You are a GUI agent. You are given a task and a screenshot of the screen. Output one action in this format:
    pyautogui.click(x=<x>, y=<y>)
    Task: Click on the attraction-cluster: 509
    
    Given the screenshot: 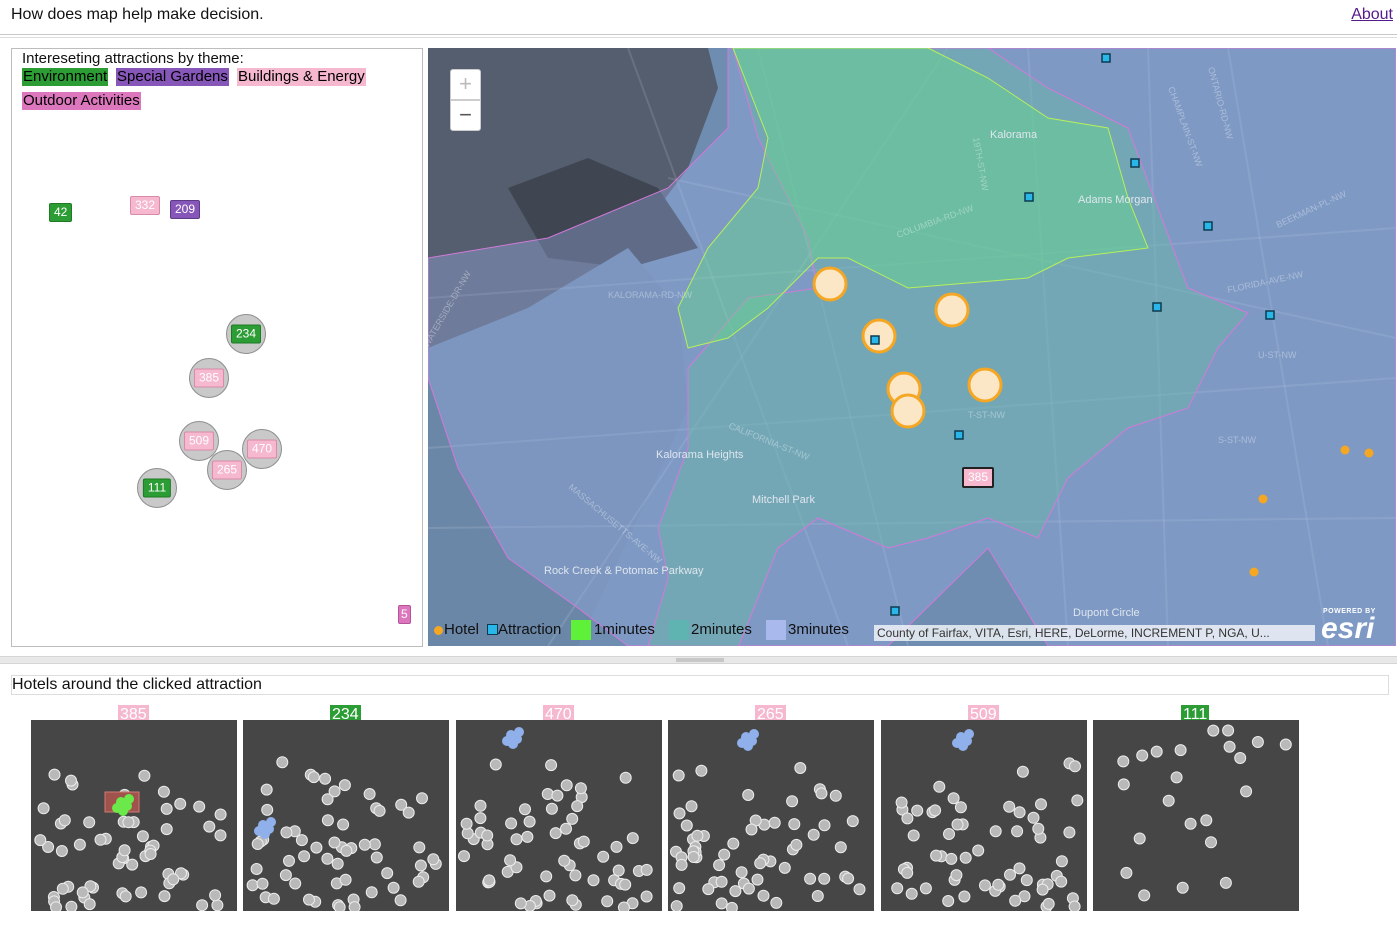 What is the action you would take?
    pyautogui.click(x=199, y=441)
    